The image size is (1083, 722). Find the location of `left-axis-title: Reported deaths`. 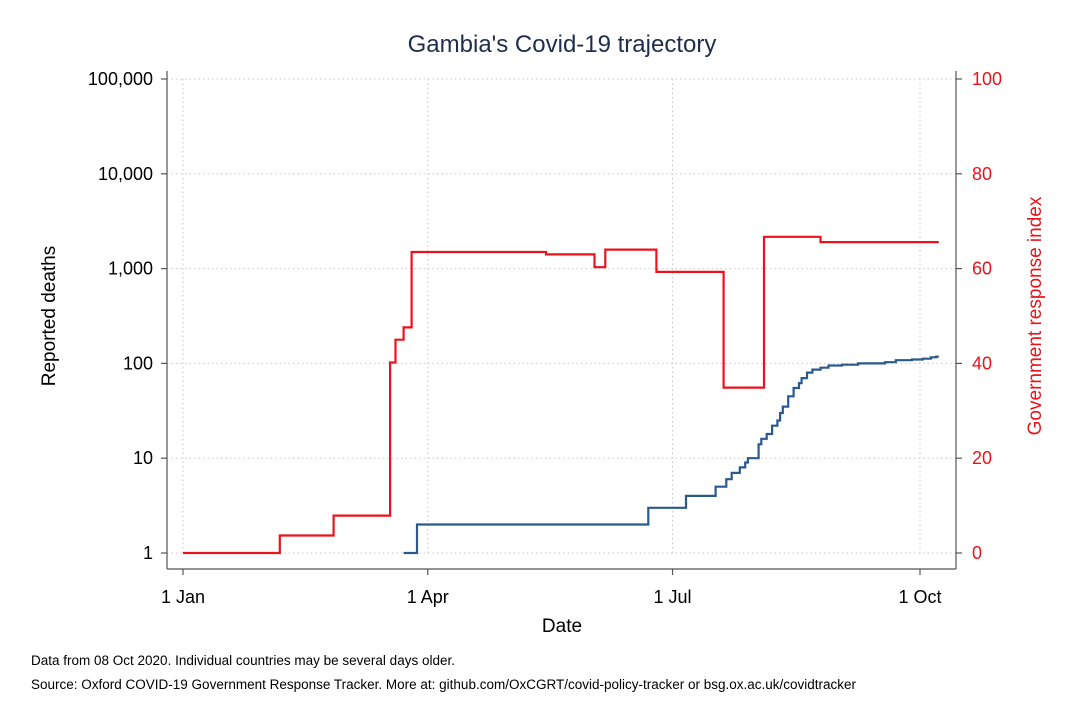

left-axis-title: Reported deaths is located at coordinates (49, 316).